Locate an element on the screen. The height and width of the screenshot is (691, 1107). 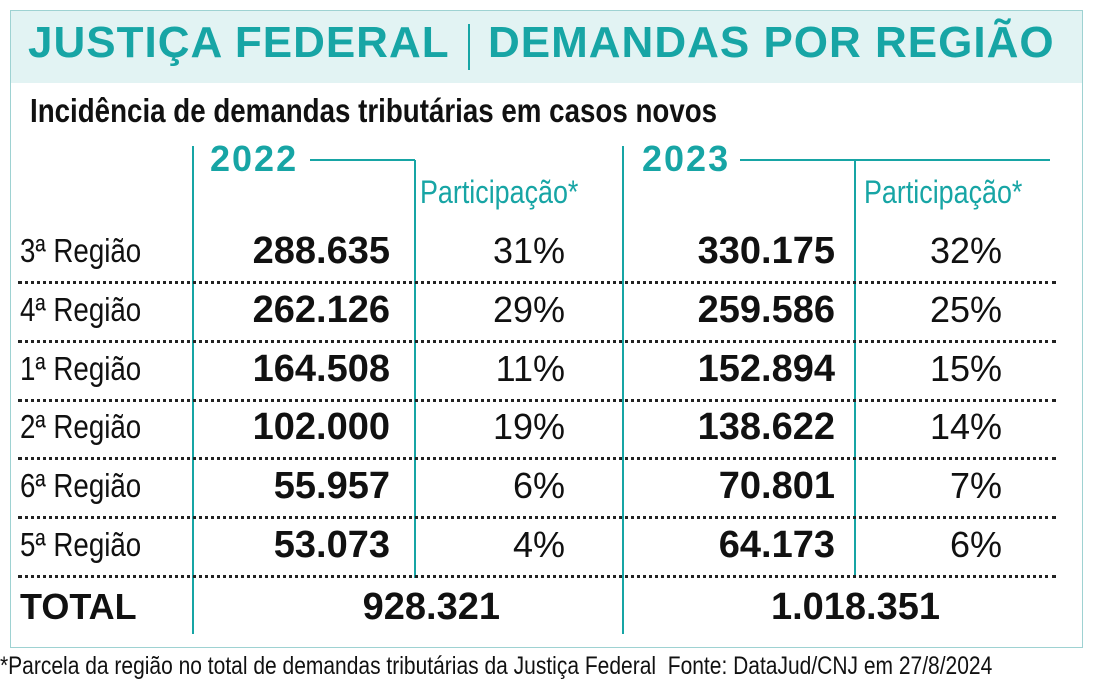
share-2022: 6% is located at coordinates (538, 486).